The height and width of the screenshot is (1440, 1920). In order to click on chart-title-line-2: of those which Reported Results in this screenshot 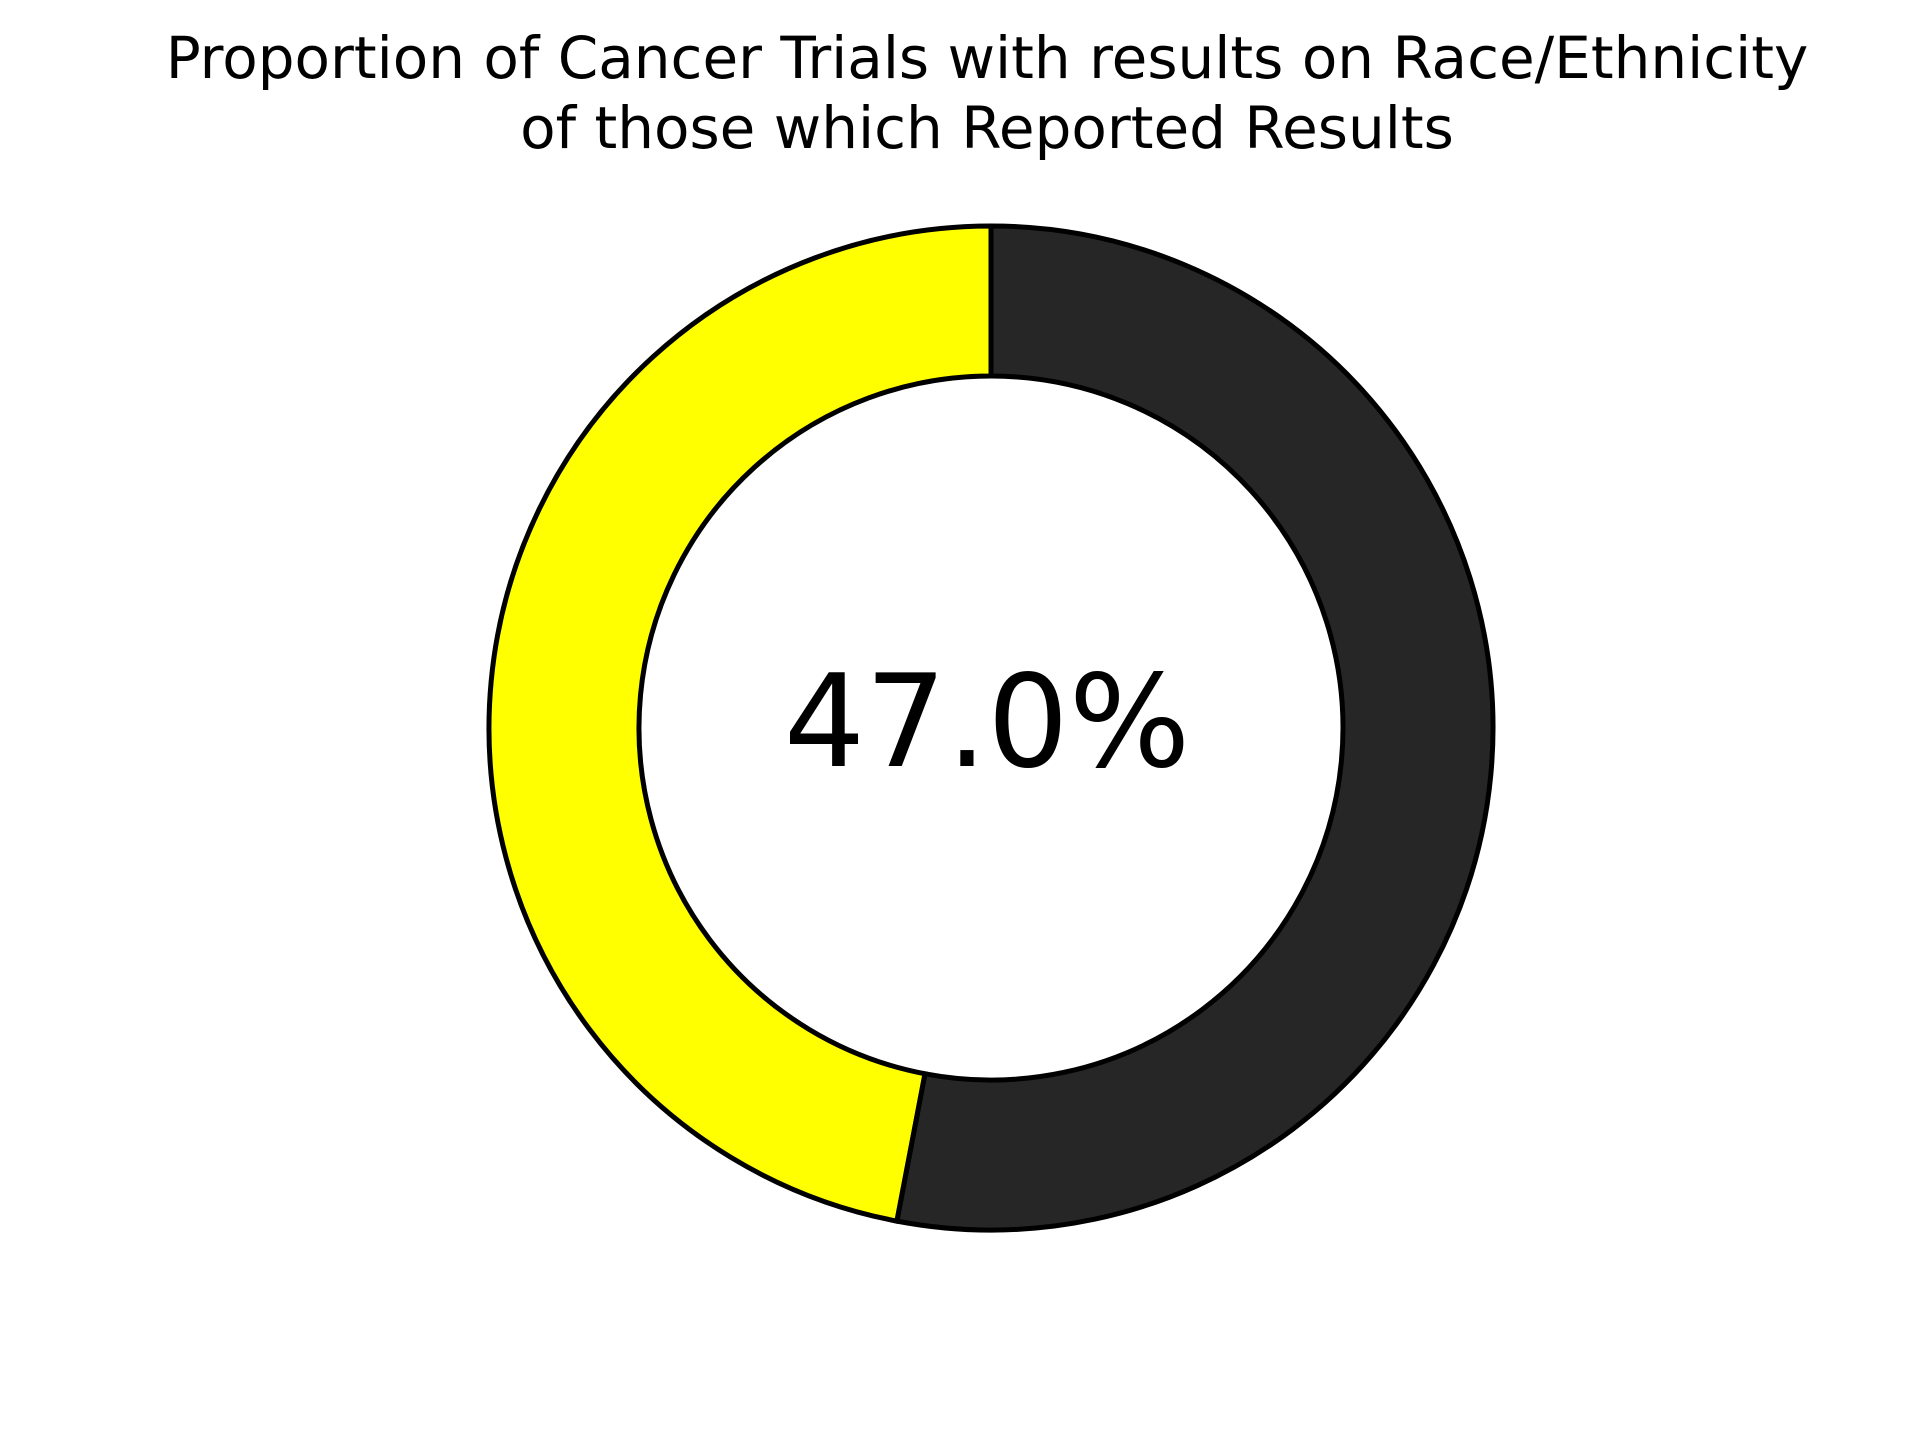, I will do `click(987, 128)`.